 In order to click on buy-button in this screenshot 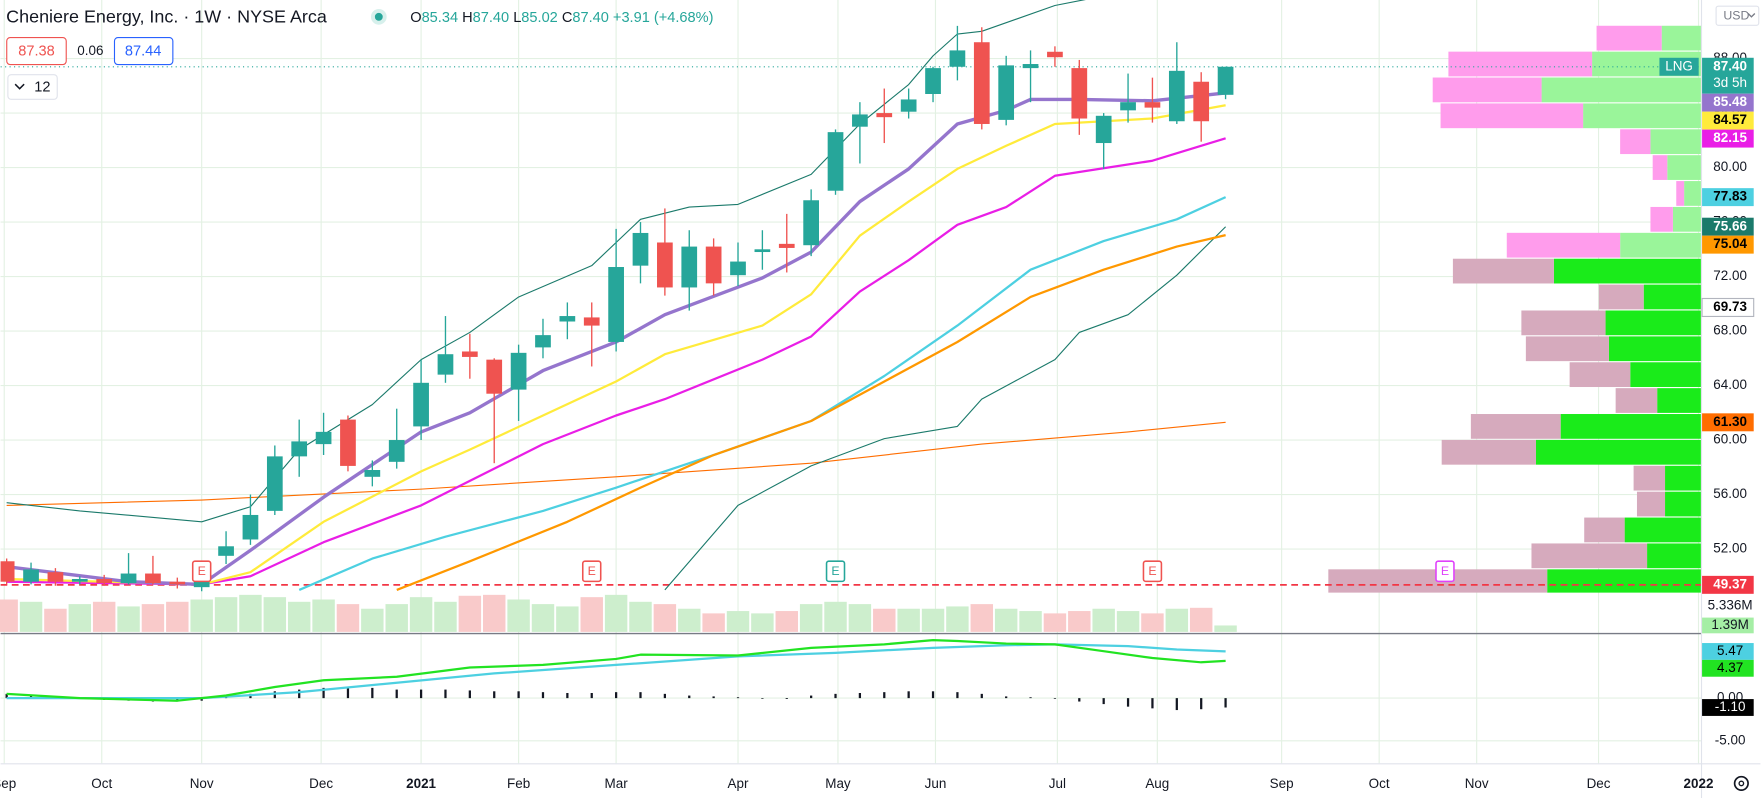, I will do `click(143, 51)`.